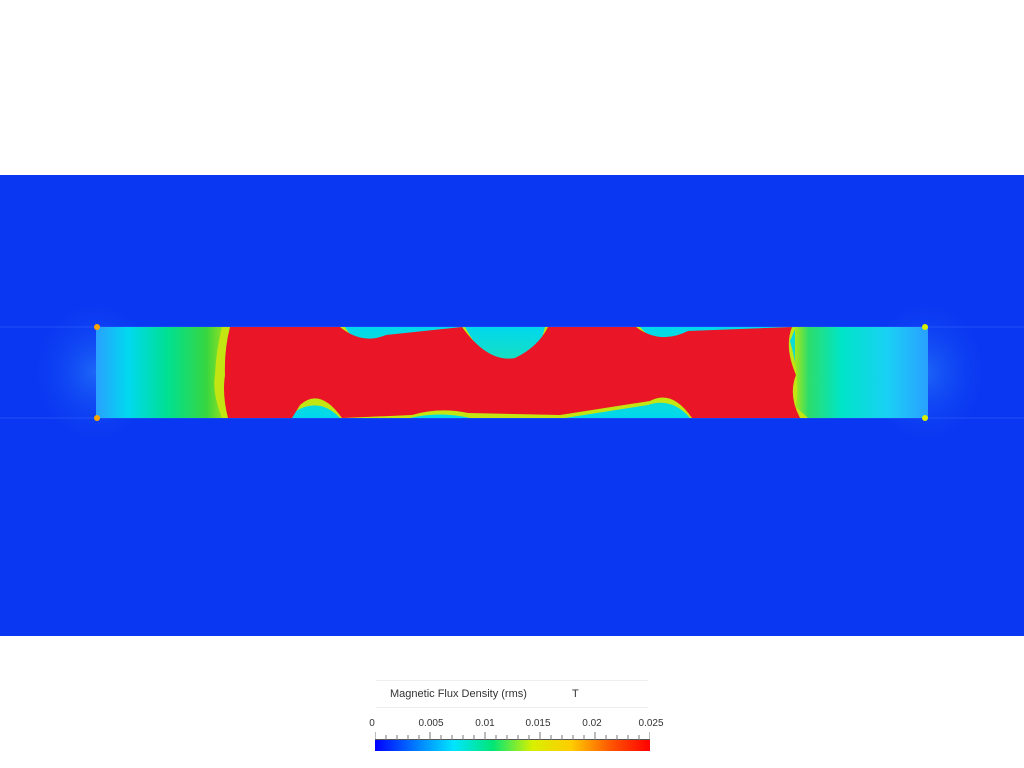 Image resolution: width=1024 pixels, height=768 pixels. Describe the element at coordinates (538, 723) in the screenshot. I see `legend-tick-label-3: 0.015` at that location.